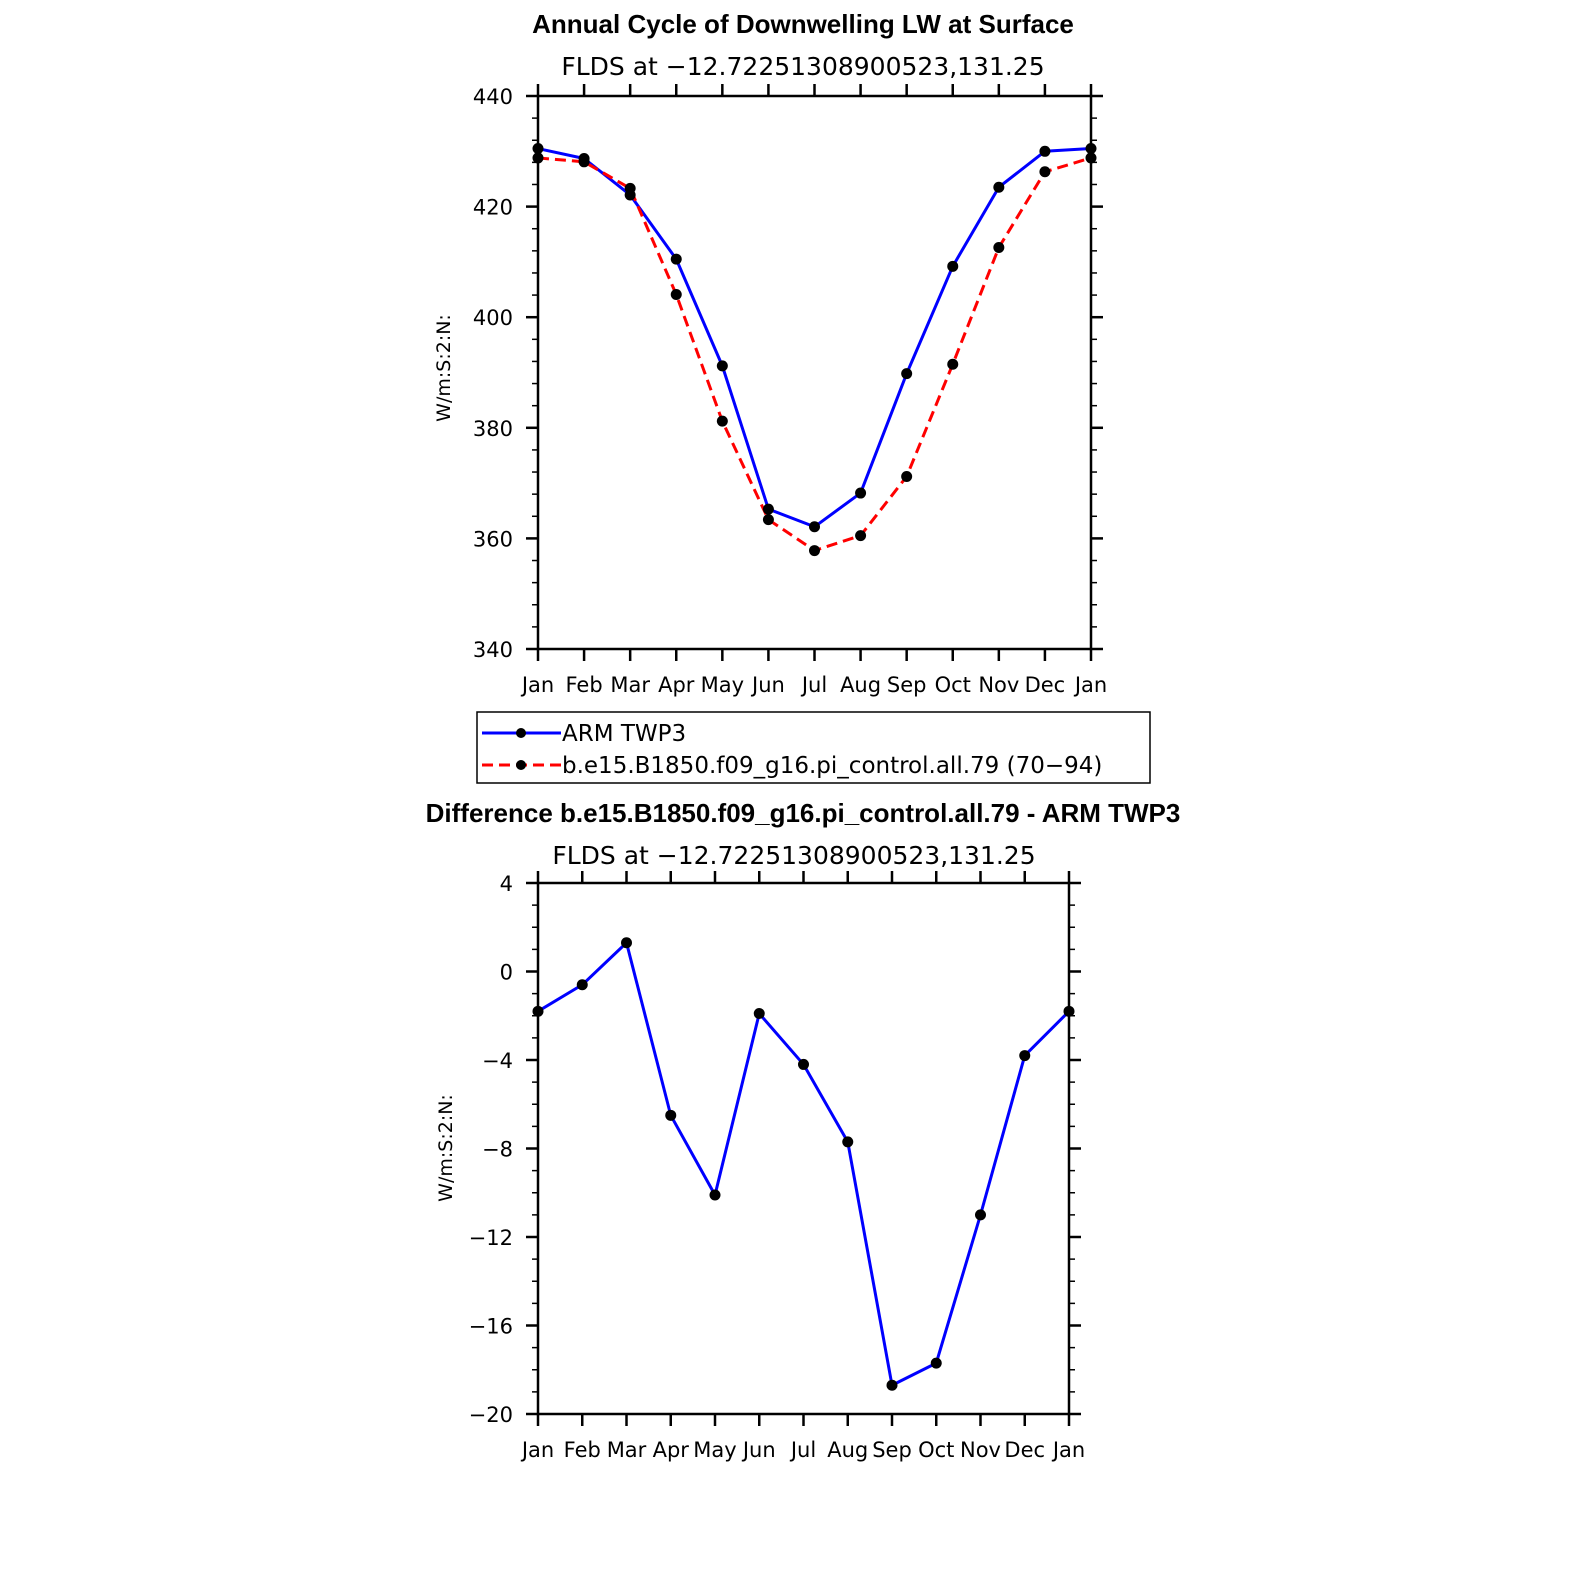 This screenshot has width=1574, height=1574. What do you see at coordinates (497, 1061) in the screenshot?
I see `y-tick-label: −4` at bounding box center [497, 1061].